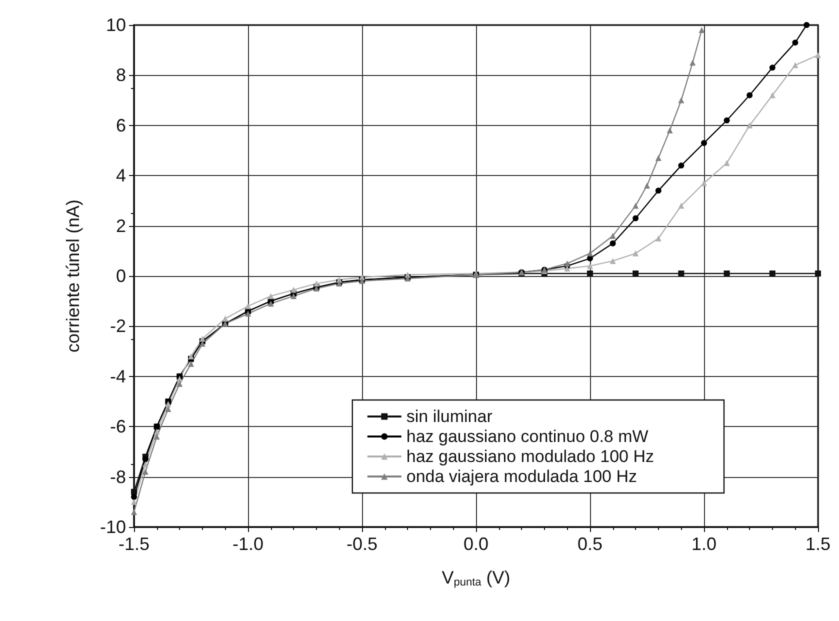  Describe the element at coordinates (121, 276) in the screenshot. I see `y-tick-label: 0` at that location.